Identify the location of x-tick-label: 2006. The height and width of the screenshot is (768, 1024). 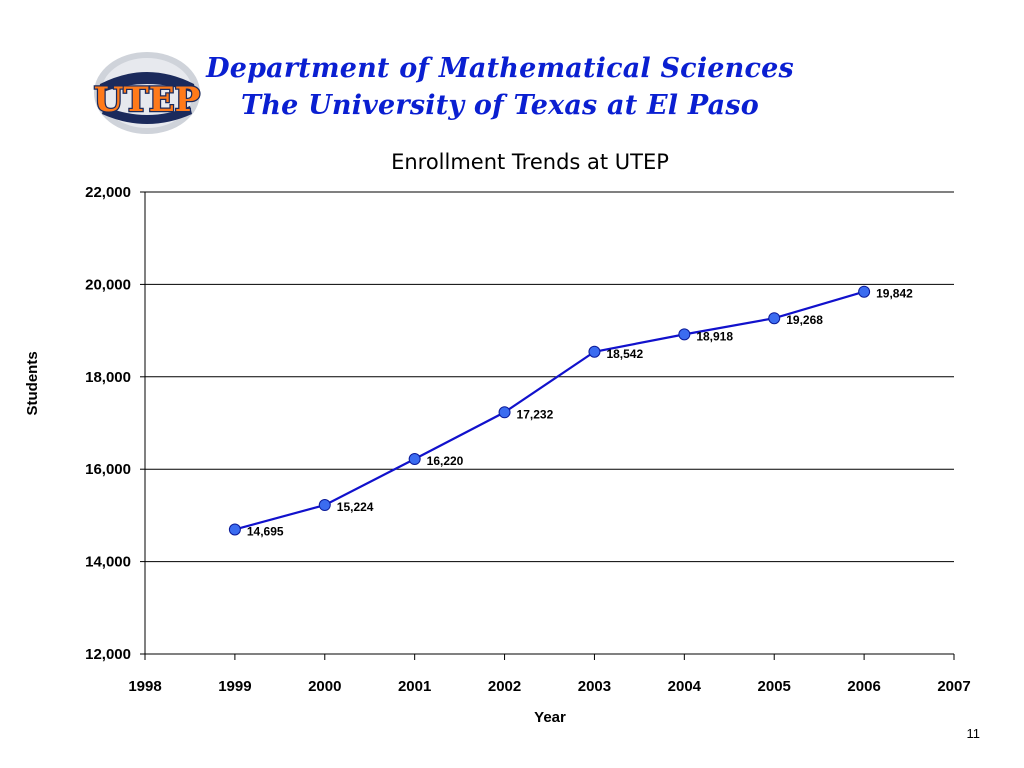
(863, 686).